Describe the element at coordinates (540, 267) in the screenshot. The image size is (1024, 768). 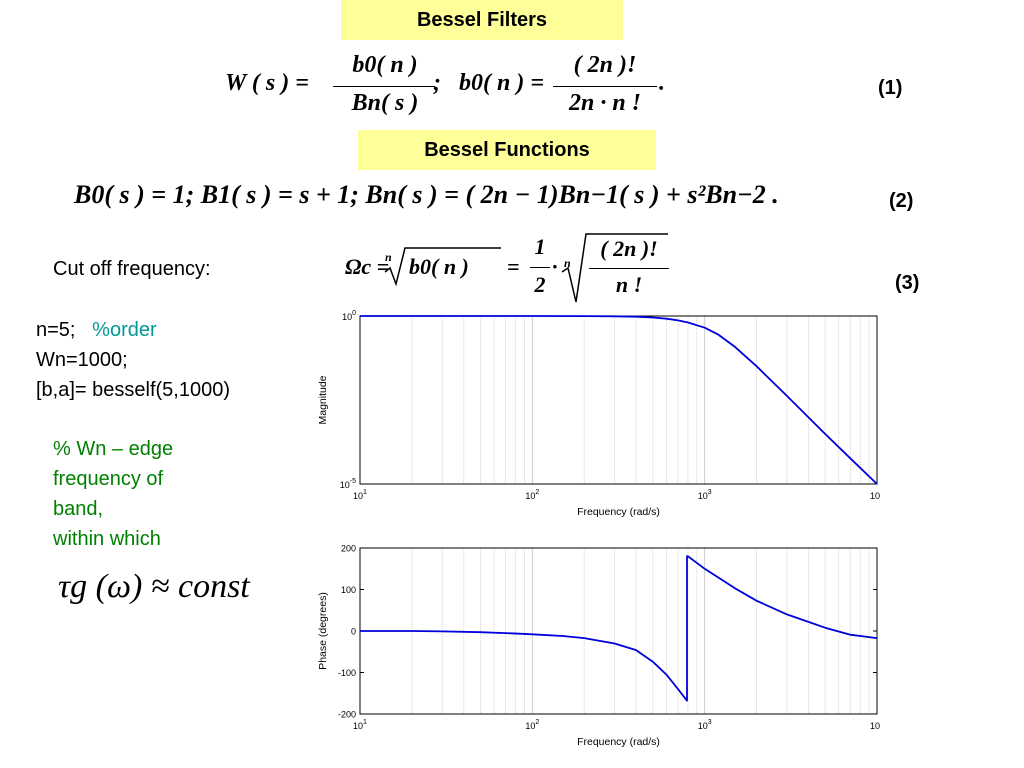
I see `eq3-frac-bar` at that location.